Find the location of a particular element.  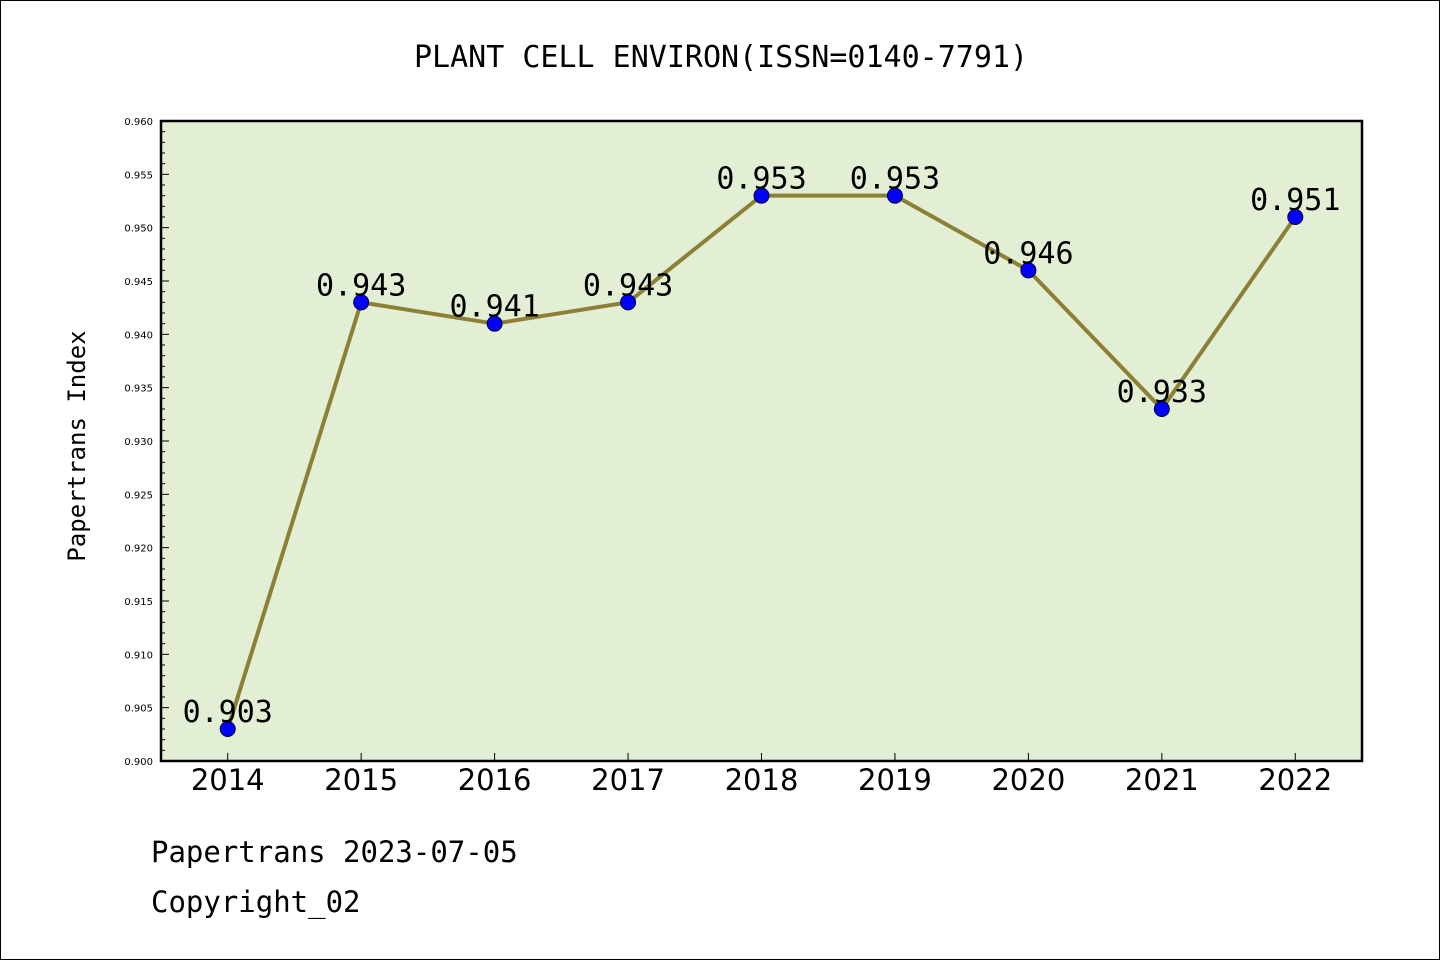

x-tick-label: 2014 is located at coordinates (228, 780).